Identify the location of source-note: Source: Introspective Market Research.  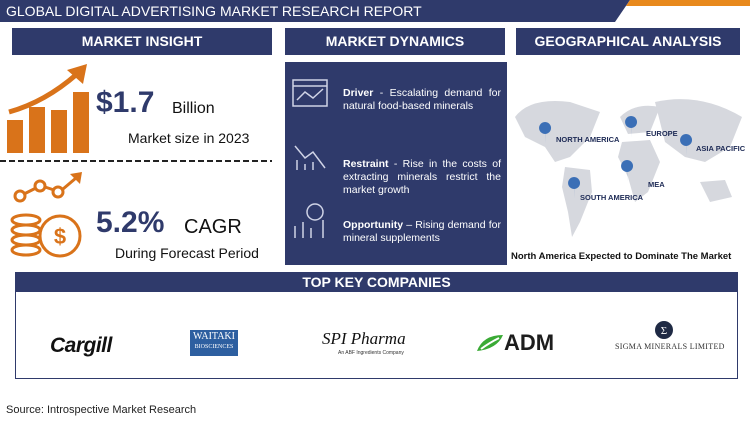
(101, 410).